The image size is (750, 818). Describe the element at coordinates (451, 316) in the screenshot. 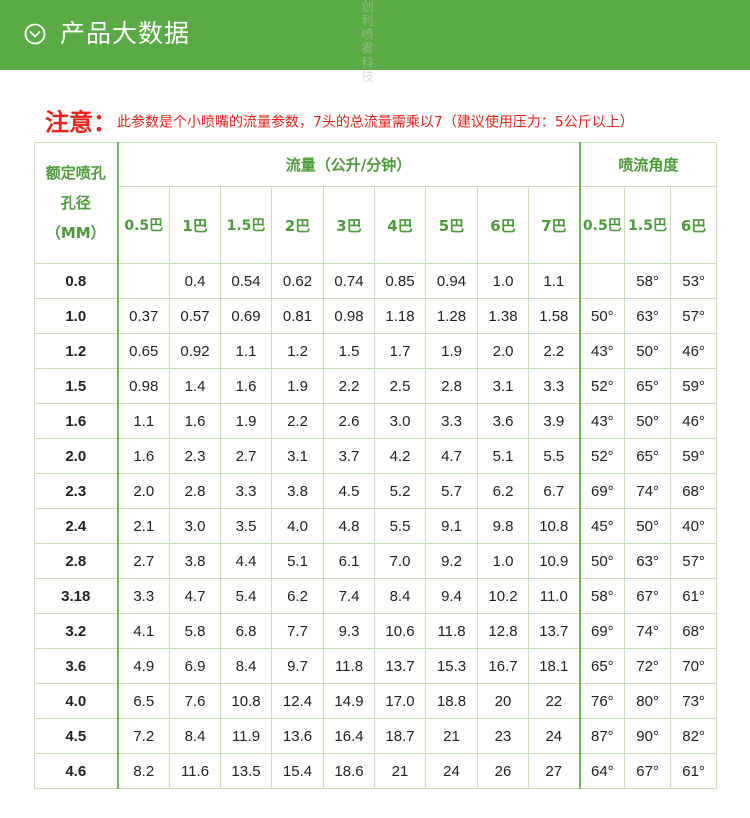

I see `flow-cell: 1.28` at that location.